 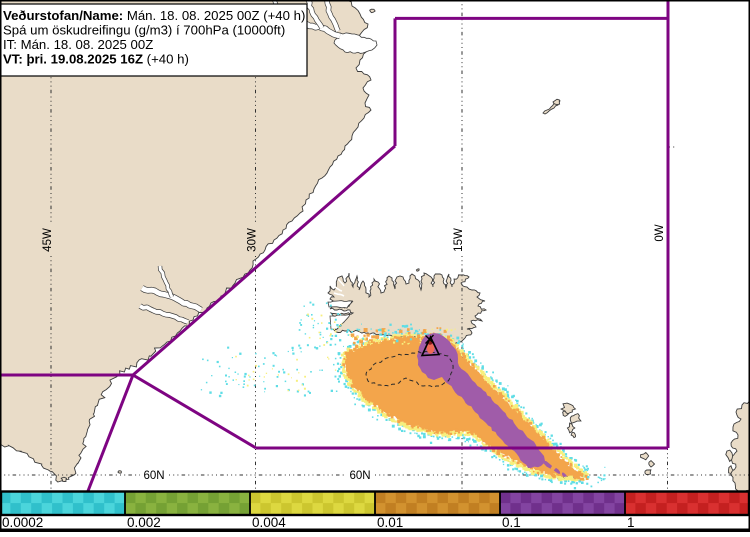 I want to click on svg-text: 0W, so click(x=660, y=232).